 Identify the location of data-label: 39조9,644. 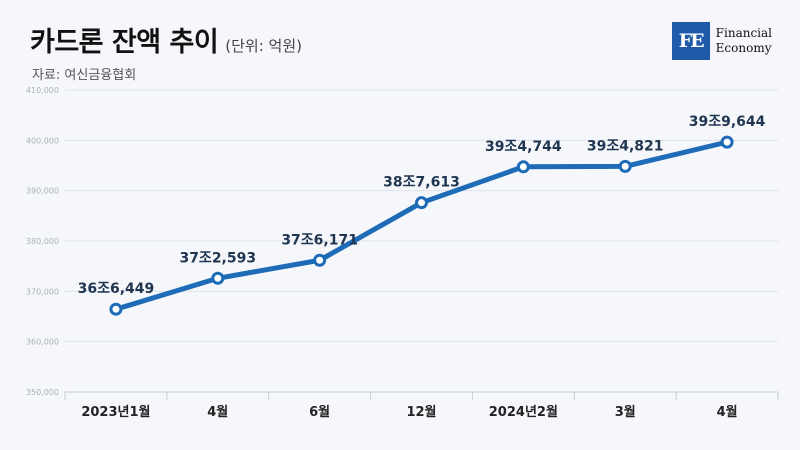
(727, 122).